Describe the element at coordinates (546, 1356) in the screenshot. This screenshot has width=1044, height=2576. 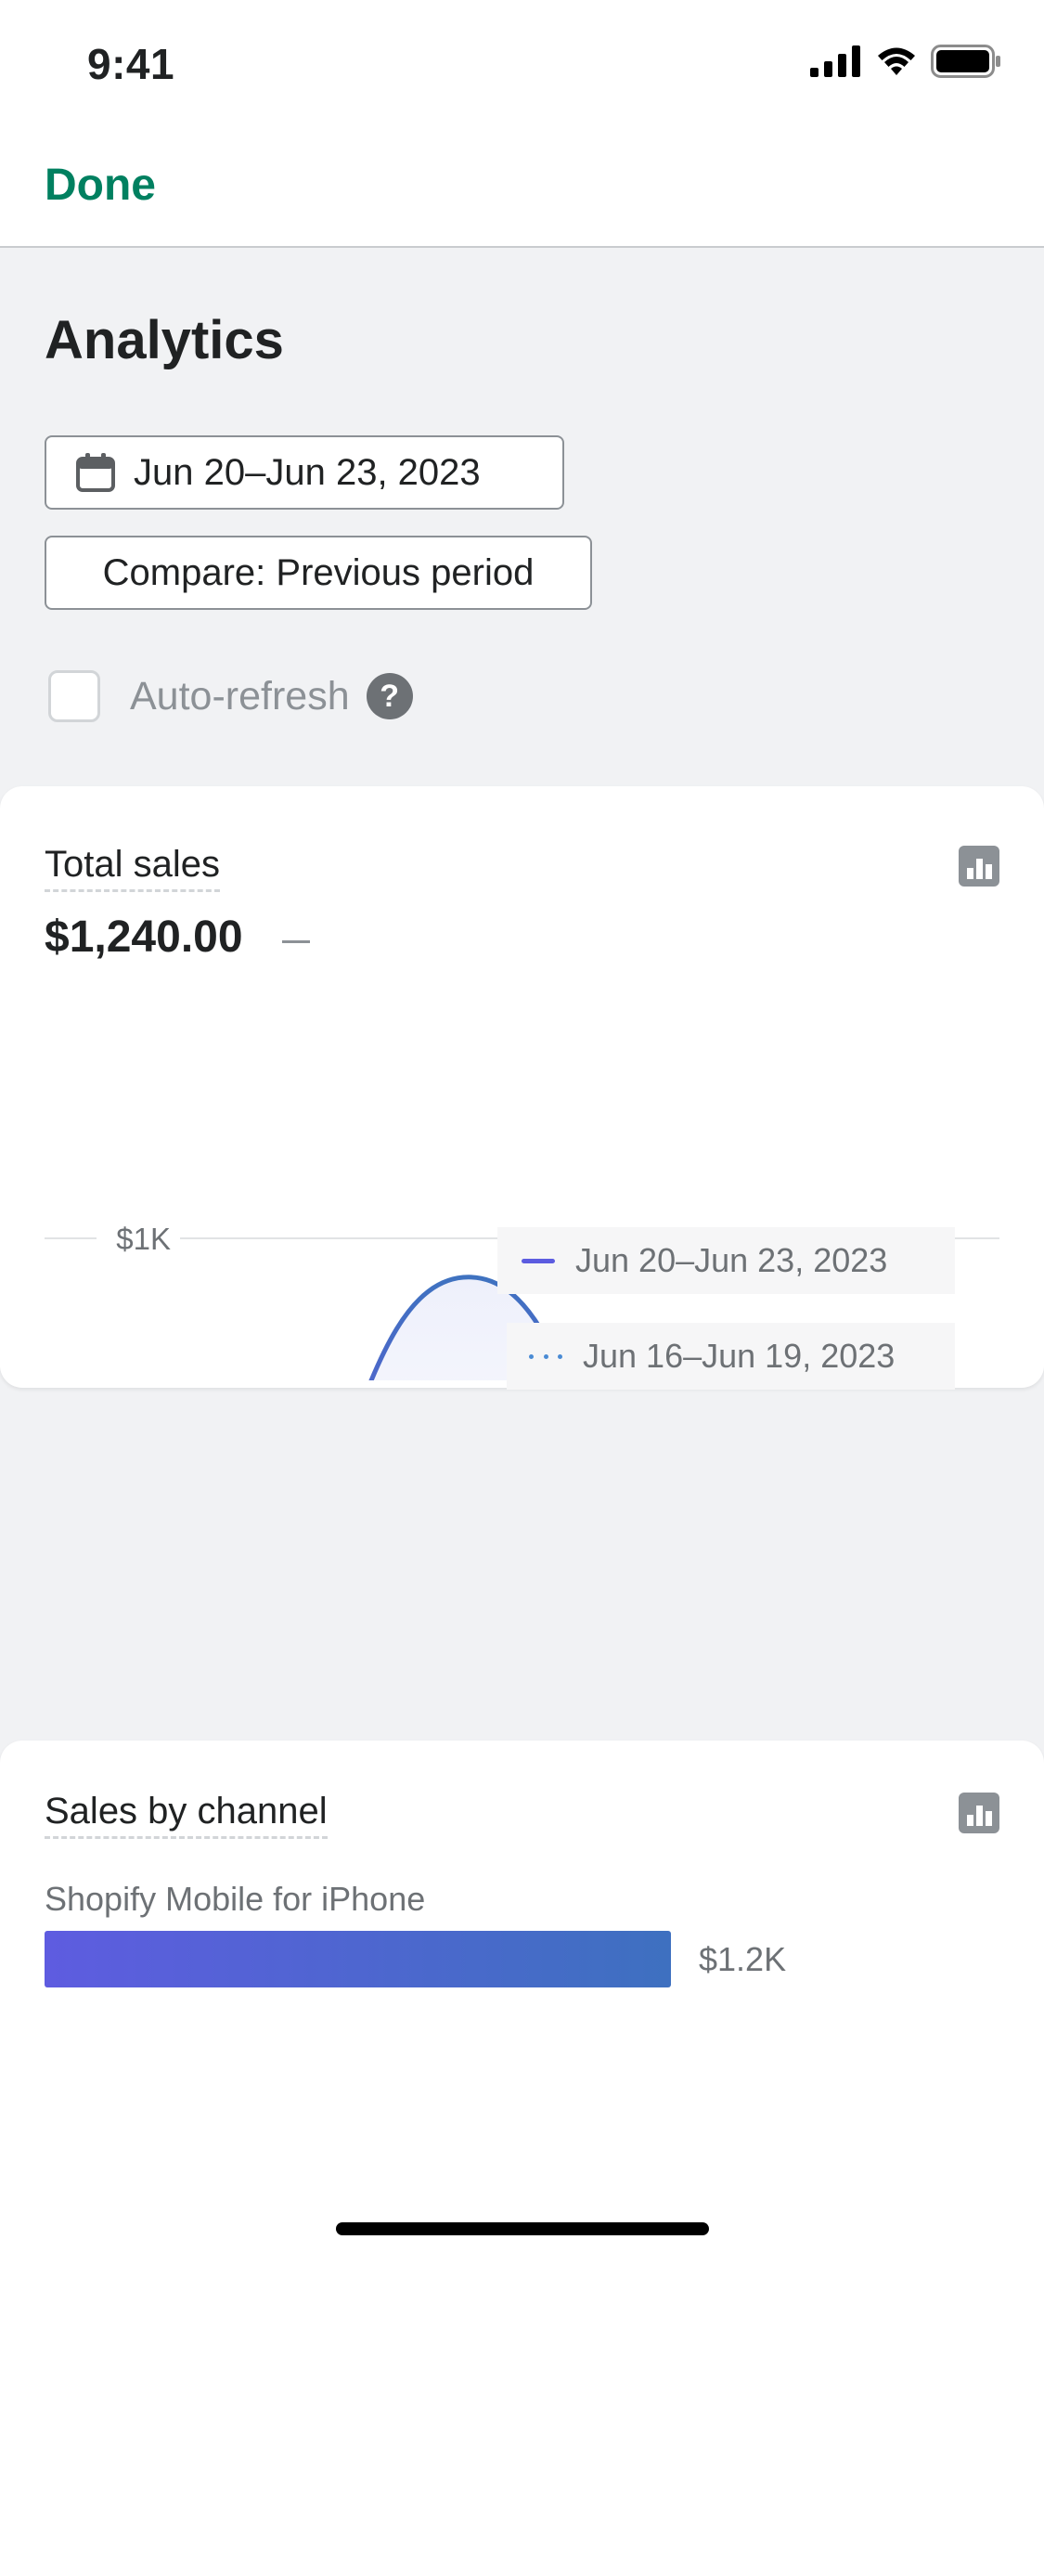
I see `legend-dotted-swatch` at that location.